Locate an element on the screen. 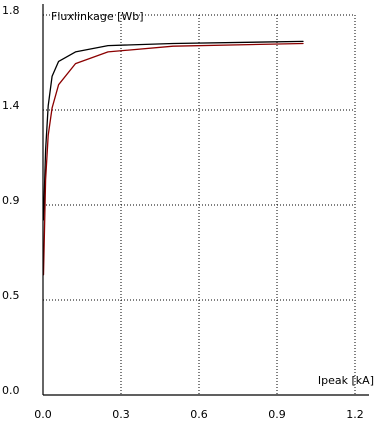  y-tick-label: 0.9 is located at coordinates (11, 200).